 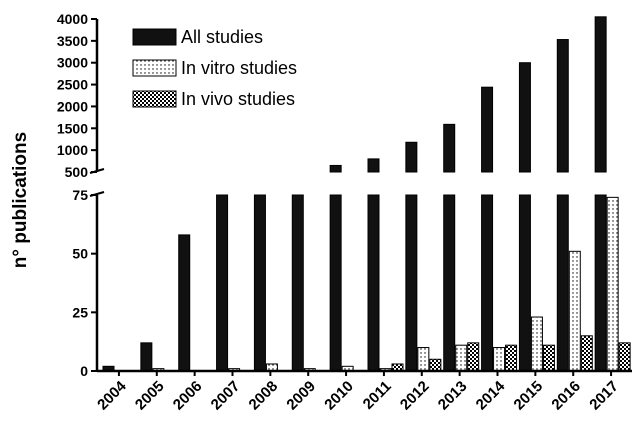 I want to click on y-tick-label-500: 500, so click(x=77, y=172).